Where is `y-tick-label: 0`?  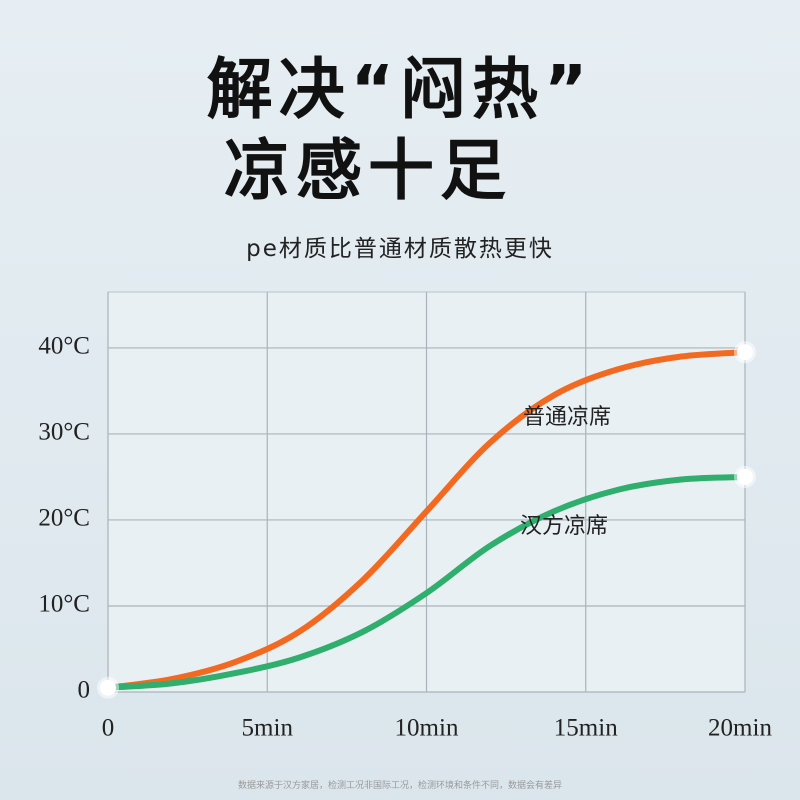
y-tick-label: 0 is located at coordinates (84, 690).